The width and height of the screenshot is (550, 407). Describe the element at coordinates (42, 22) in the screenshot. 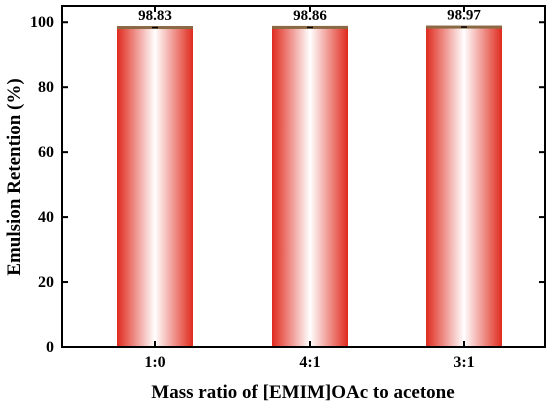

I see `y-tick-label: 100` at that location.